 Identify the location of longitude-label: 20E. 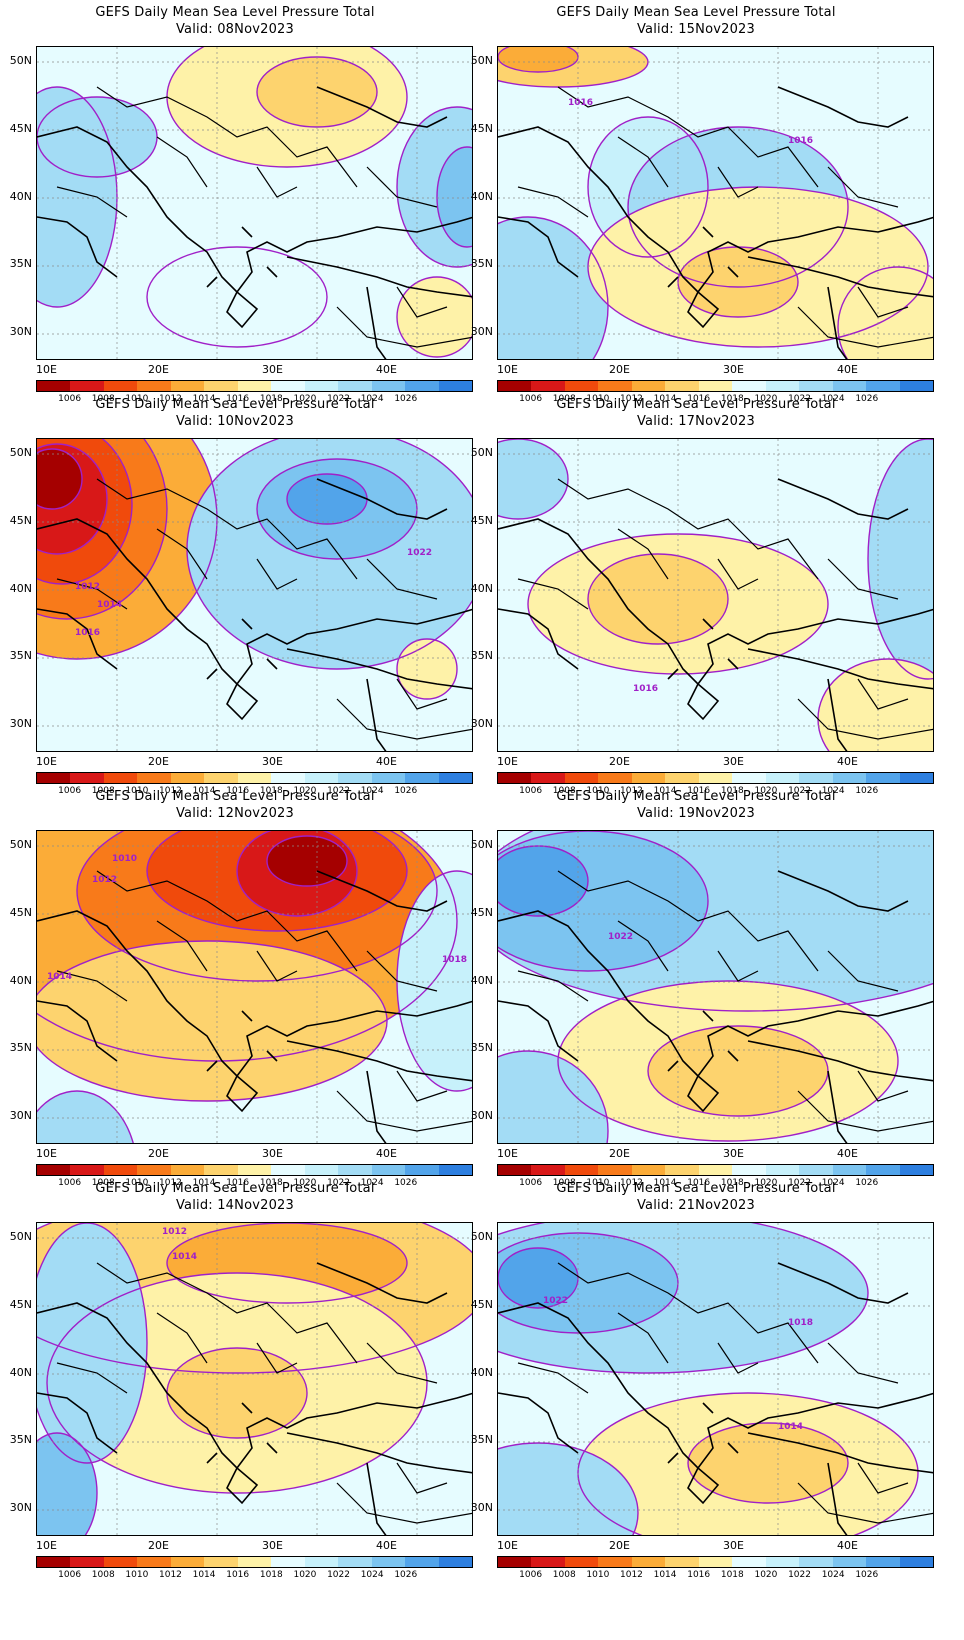
(619, 761).